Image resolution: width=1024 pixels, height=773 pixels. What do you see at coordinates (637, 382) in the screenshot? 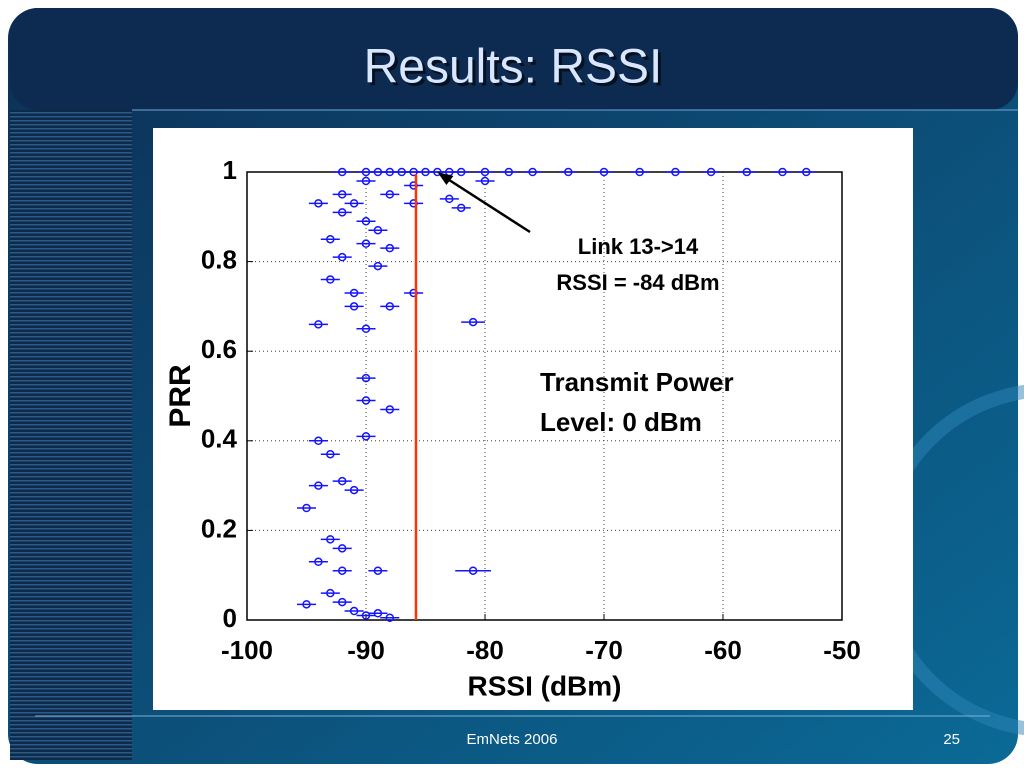
I see `annotation: Transmit Power` at bounding box center [637, 382].